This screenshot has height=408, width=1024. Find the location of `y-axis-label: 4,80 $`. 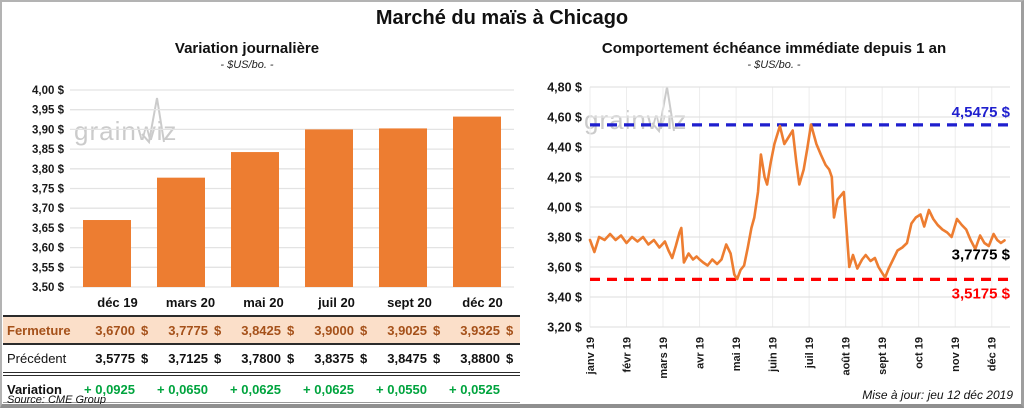

y-axis-label: 4,80 $ is located at coordinates (564, 88).